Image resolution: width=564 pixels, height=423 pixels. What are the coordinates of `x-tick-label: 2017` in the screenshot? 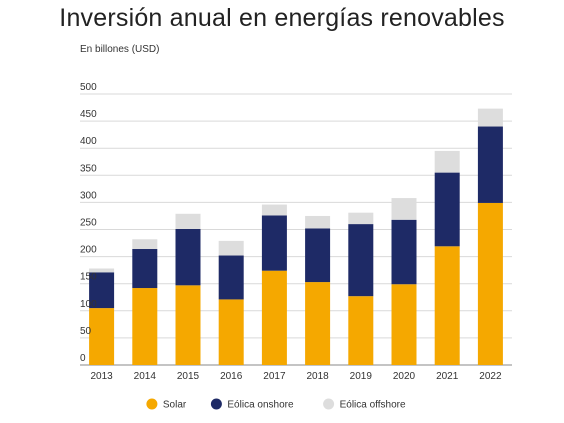 It's located at (274, 376).